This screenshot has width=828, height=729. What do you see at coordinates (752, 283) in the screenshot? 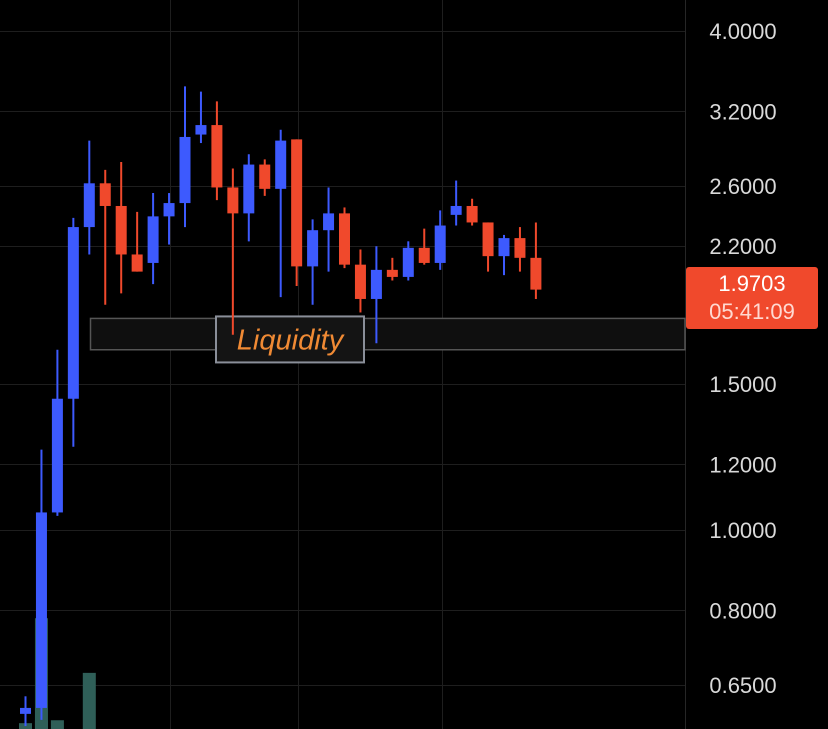
I see `last-price-value: 1.9703` at bounding box center [752, 283].